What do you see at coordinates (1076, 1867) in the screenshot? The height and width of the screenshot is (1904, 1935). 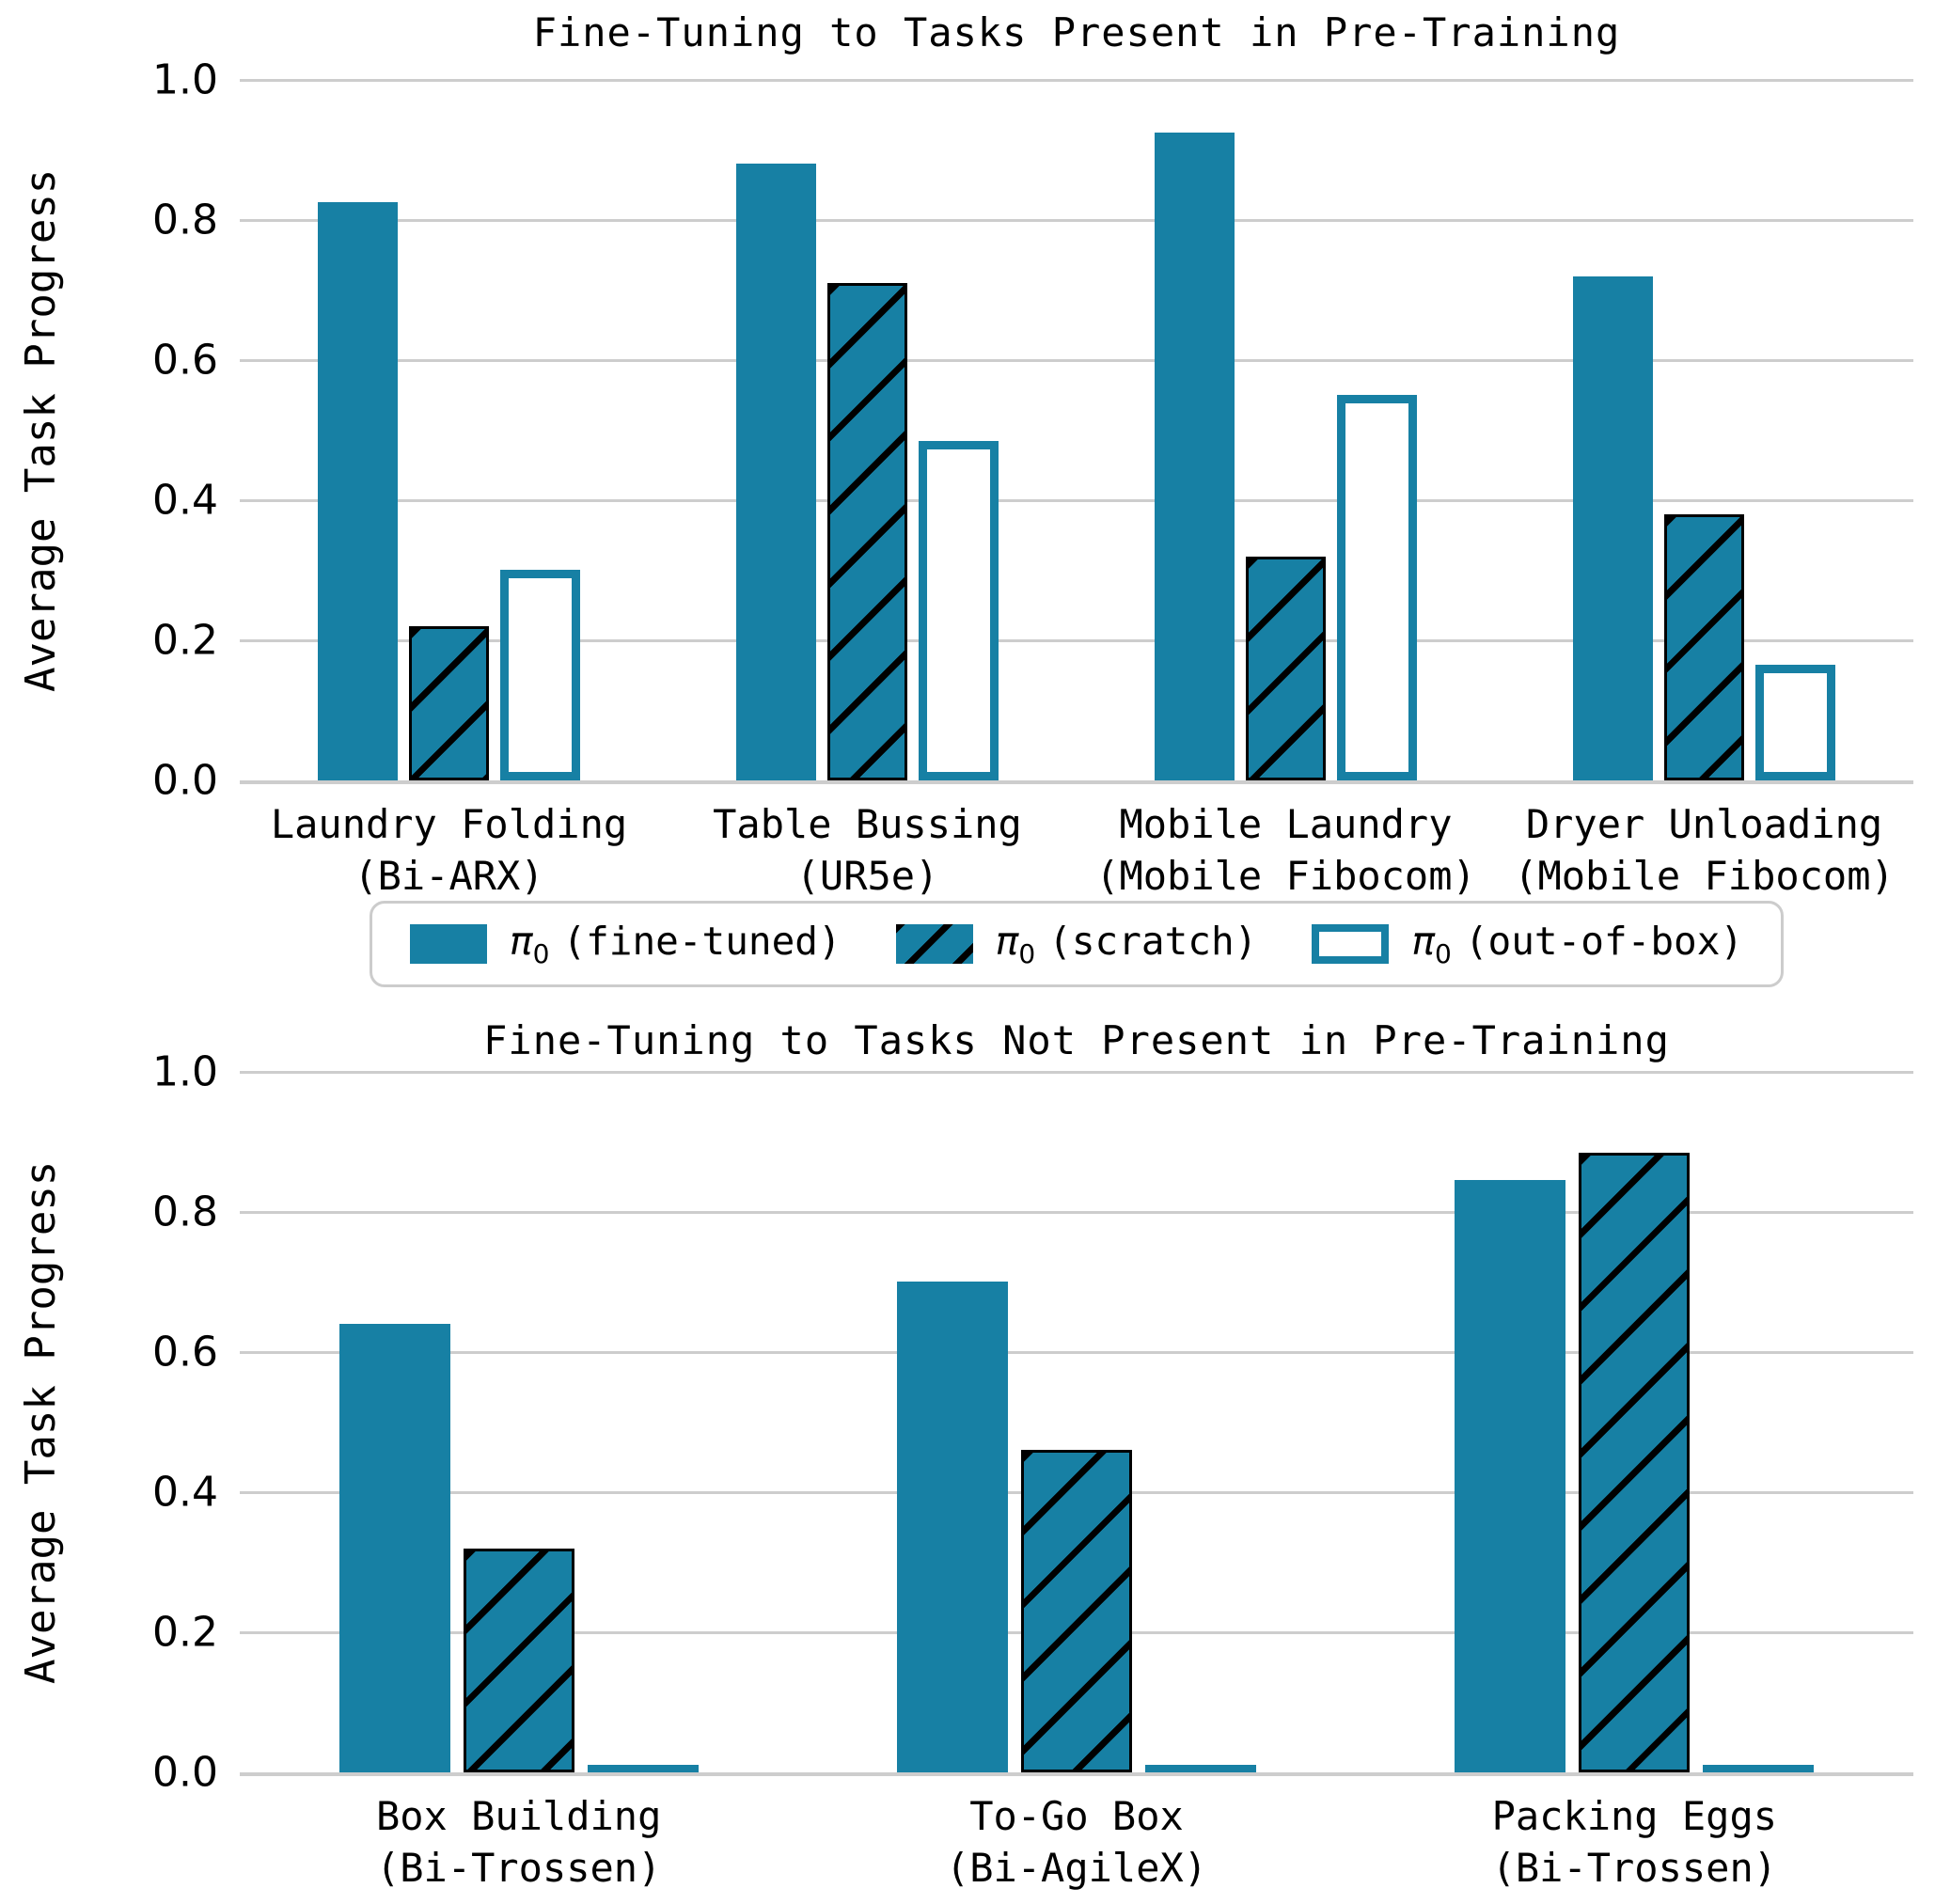 I see `category-label-line: (Bi-AgileX)` at bounding box center [1076, 1867].